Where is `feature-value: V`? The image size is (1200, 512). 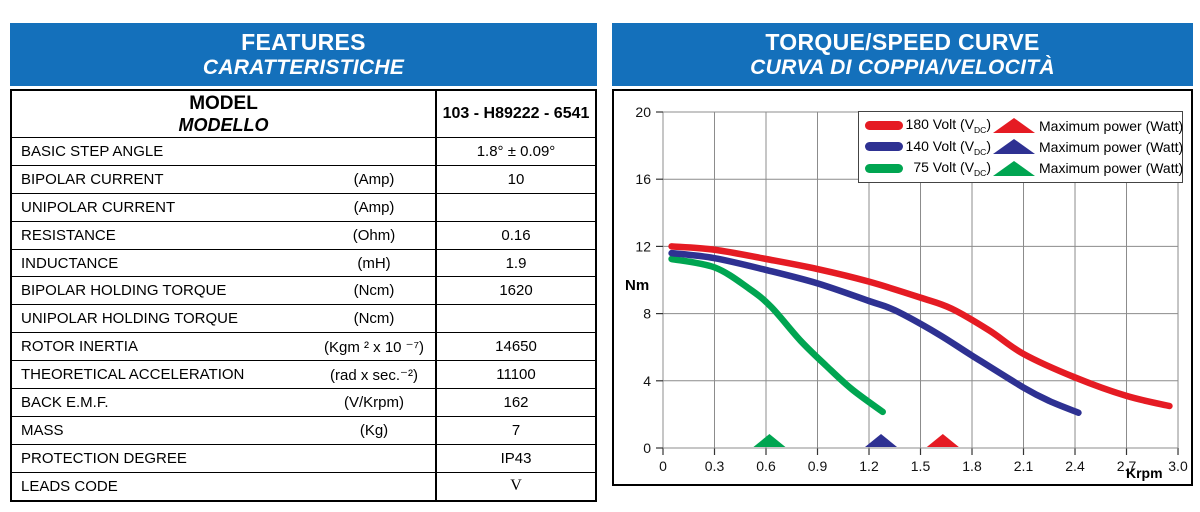
feature-value: V is located at coordinates (515, 486).